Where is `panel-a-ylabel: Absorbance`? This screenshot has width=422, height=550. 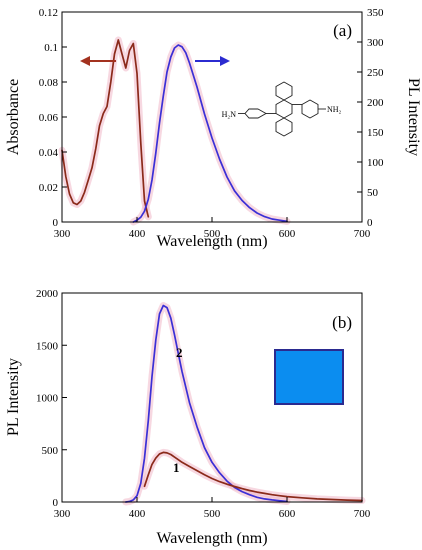
panel-a-ylabel: Absorbance is located at coordinates (13, 117).